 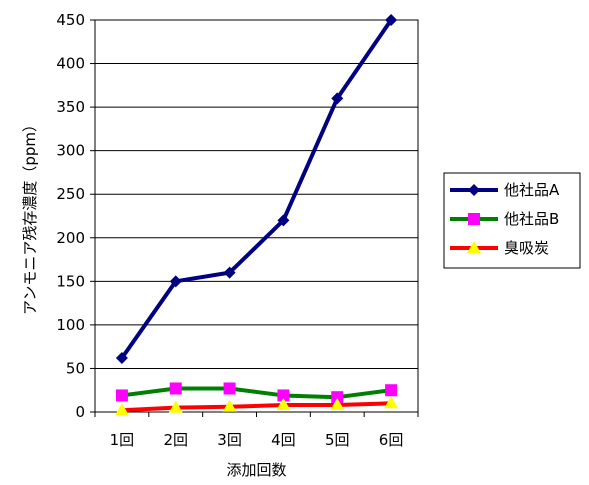 What do you see at coordinates (70, 20) in the screenshot?
I see `y-tick-label: 450` at bounding box center [70, 20].